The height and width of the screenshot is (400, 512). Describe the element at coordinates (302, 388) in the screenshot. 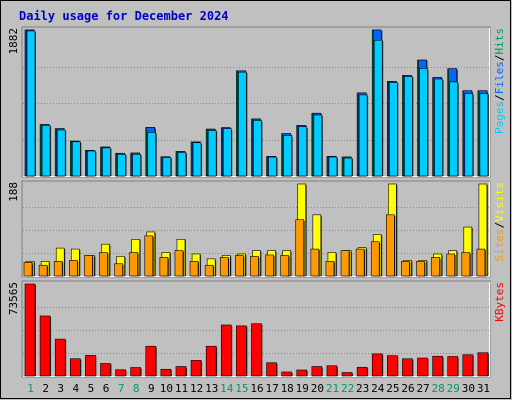

I see `x-tick-label: 19` at that location.